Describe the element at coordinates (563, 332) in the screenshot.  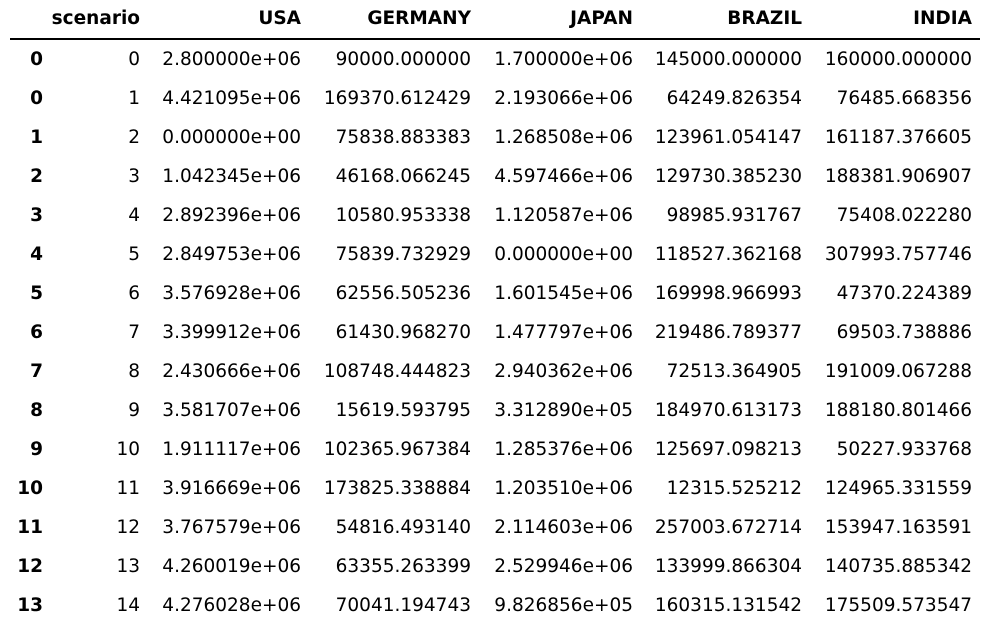
I see `japan-cell: 1.477797e+06` at that location.